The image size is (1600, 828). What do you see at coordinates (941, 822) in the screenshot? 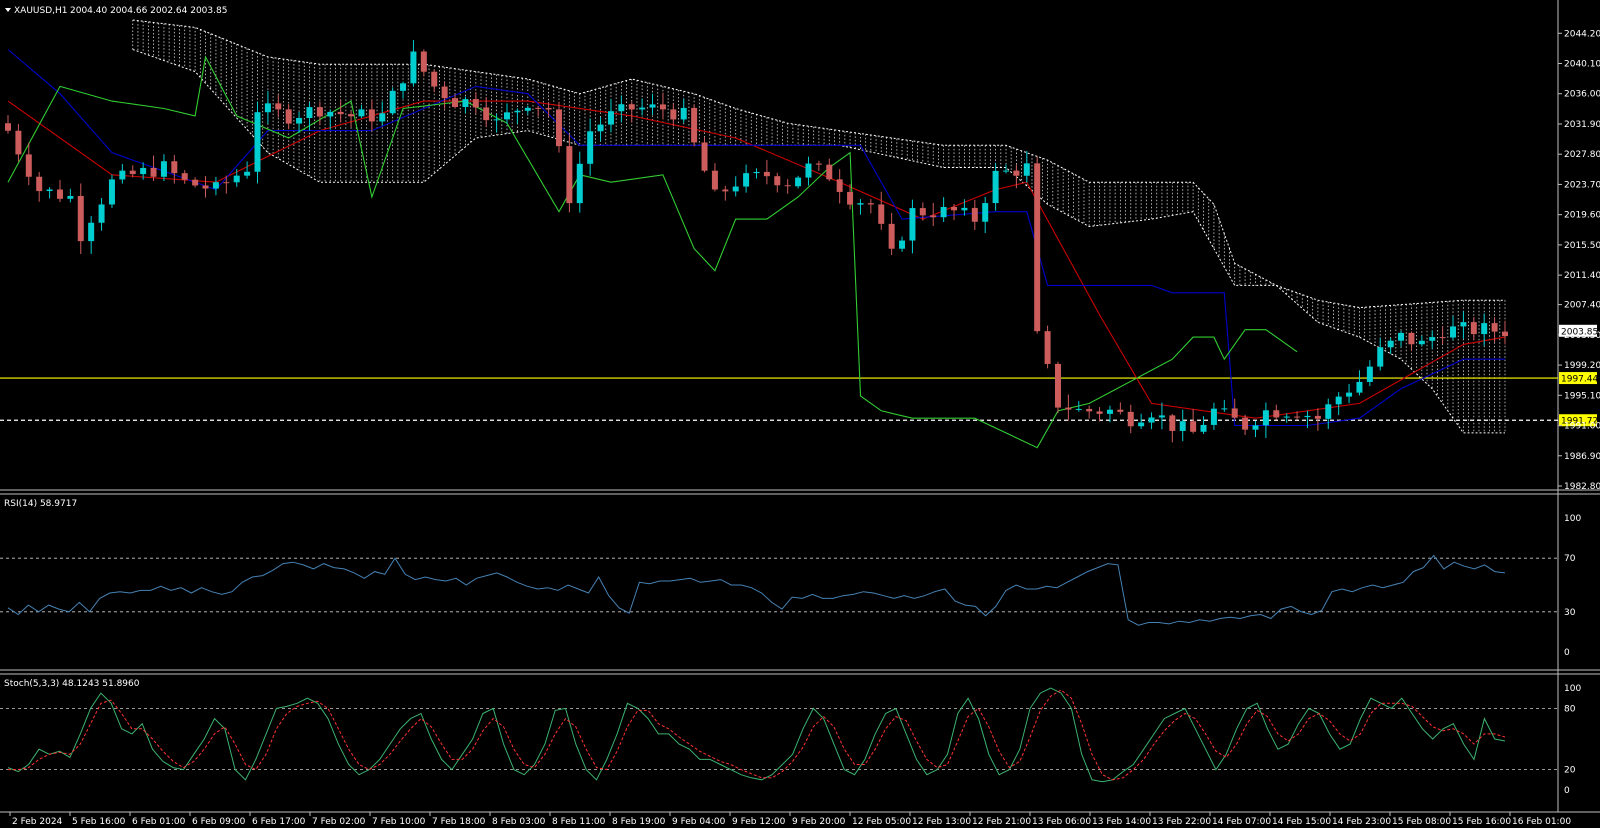
I see `time-tick-label: 12 Feb 13:00` at bounding box center [941, 822].